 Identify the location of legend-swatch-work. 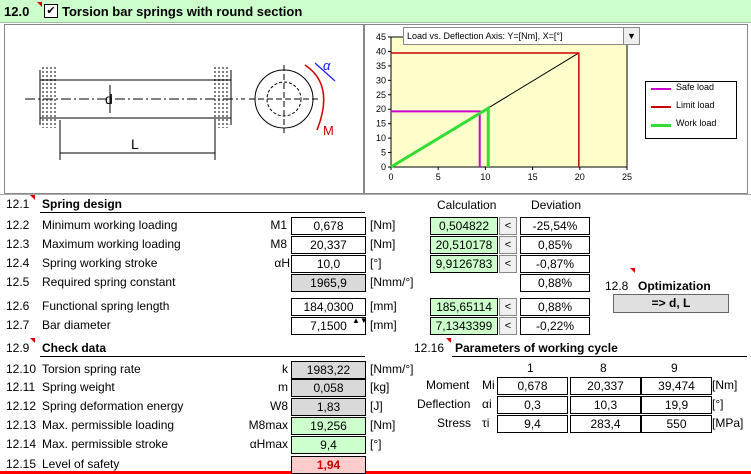
(661, 125).